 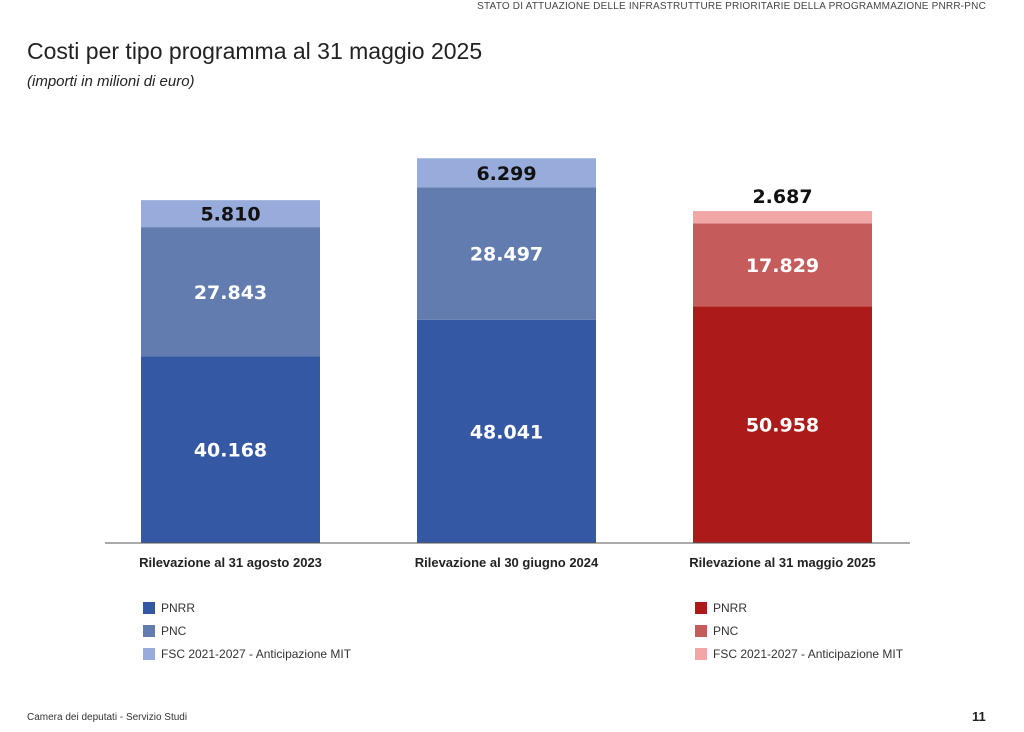 I want to click on data-label: 17.829, so click(x=782, y=266).